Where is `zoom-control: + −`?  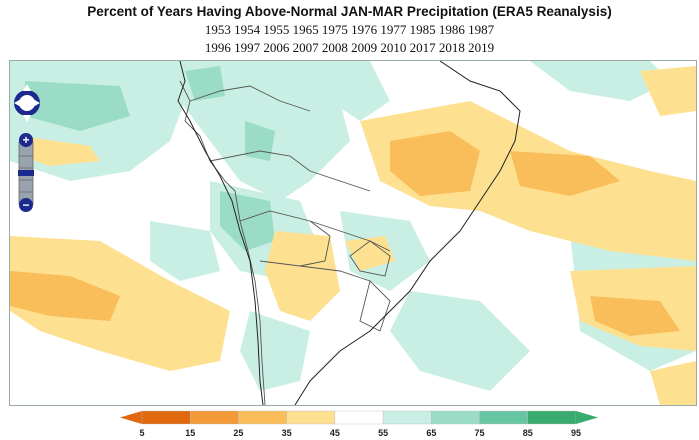
zoom-control: + − is located at coordinates (26, 172).